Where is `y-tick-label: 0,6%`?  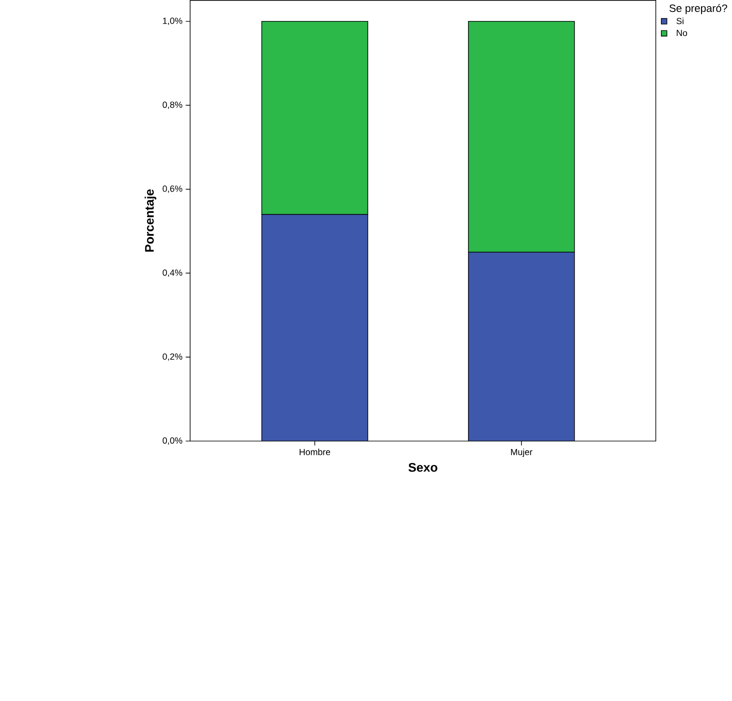
y-tick-label: 0,6% is located at coordinates (172, 189).